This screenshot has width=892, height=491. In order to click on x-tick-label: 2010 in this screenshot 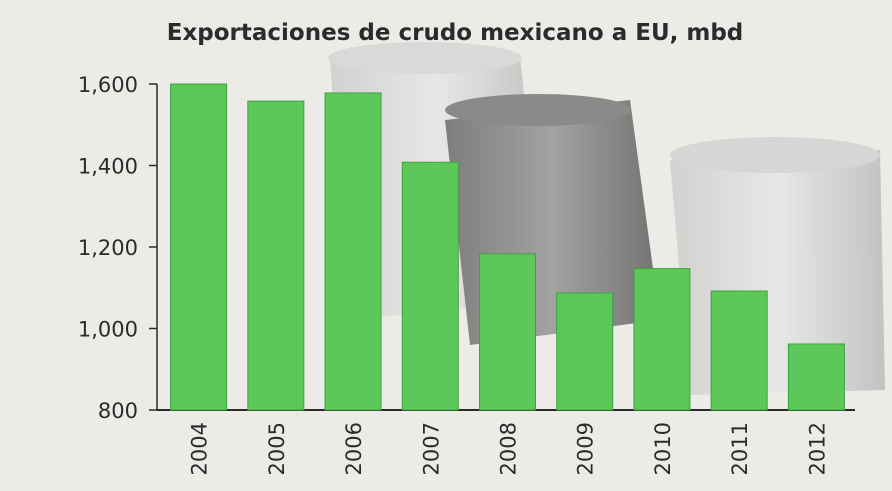, I will do `click(663, 448)`.